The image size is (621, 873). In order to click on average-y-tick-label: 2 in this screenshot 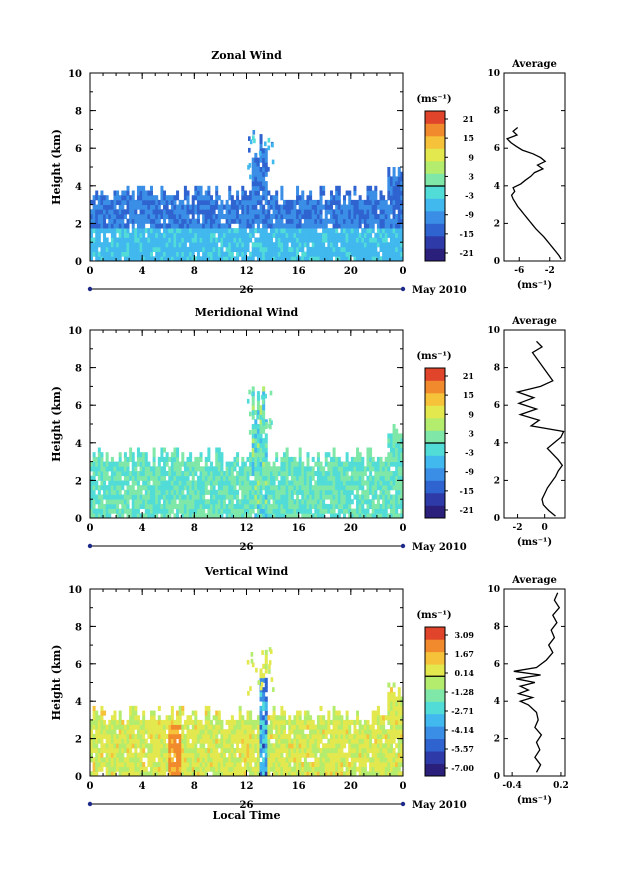, I will do `click(497, 481)`.